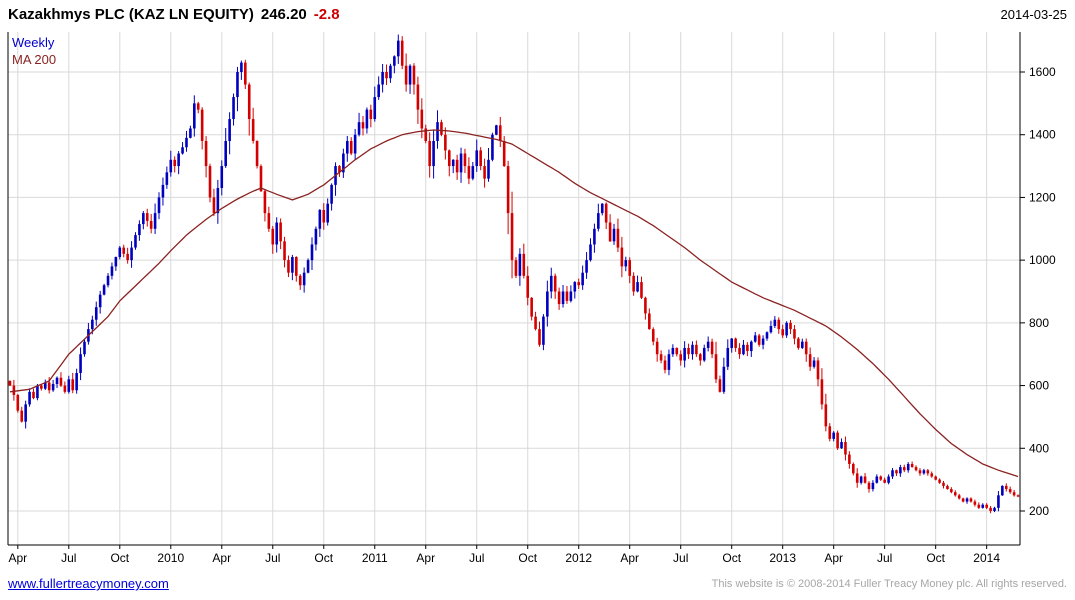 The height and width of the screenshot is (600, 1075). Describe the element at coordinates (88, 583) in the screenshot. I see `website-link: www.fullertreacymoney.com` at that location.